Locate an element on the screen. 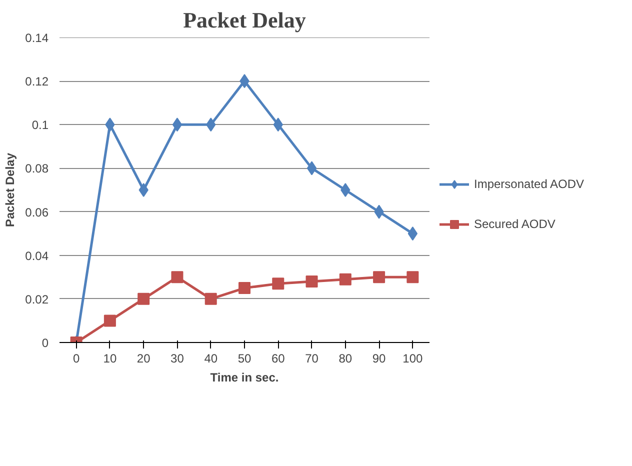 The width and height of the screenshot is (632, 466). y-tick-label: 0.14 is located at coordinates (37, 38).